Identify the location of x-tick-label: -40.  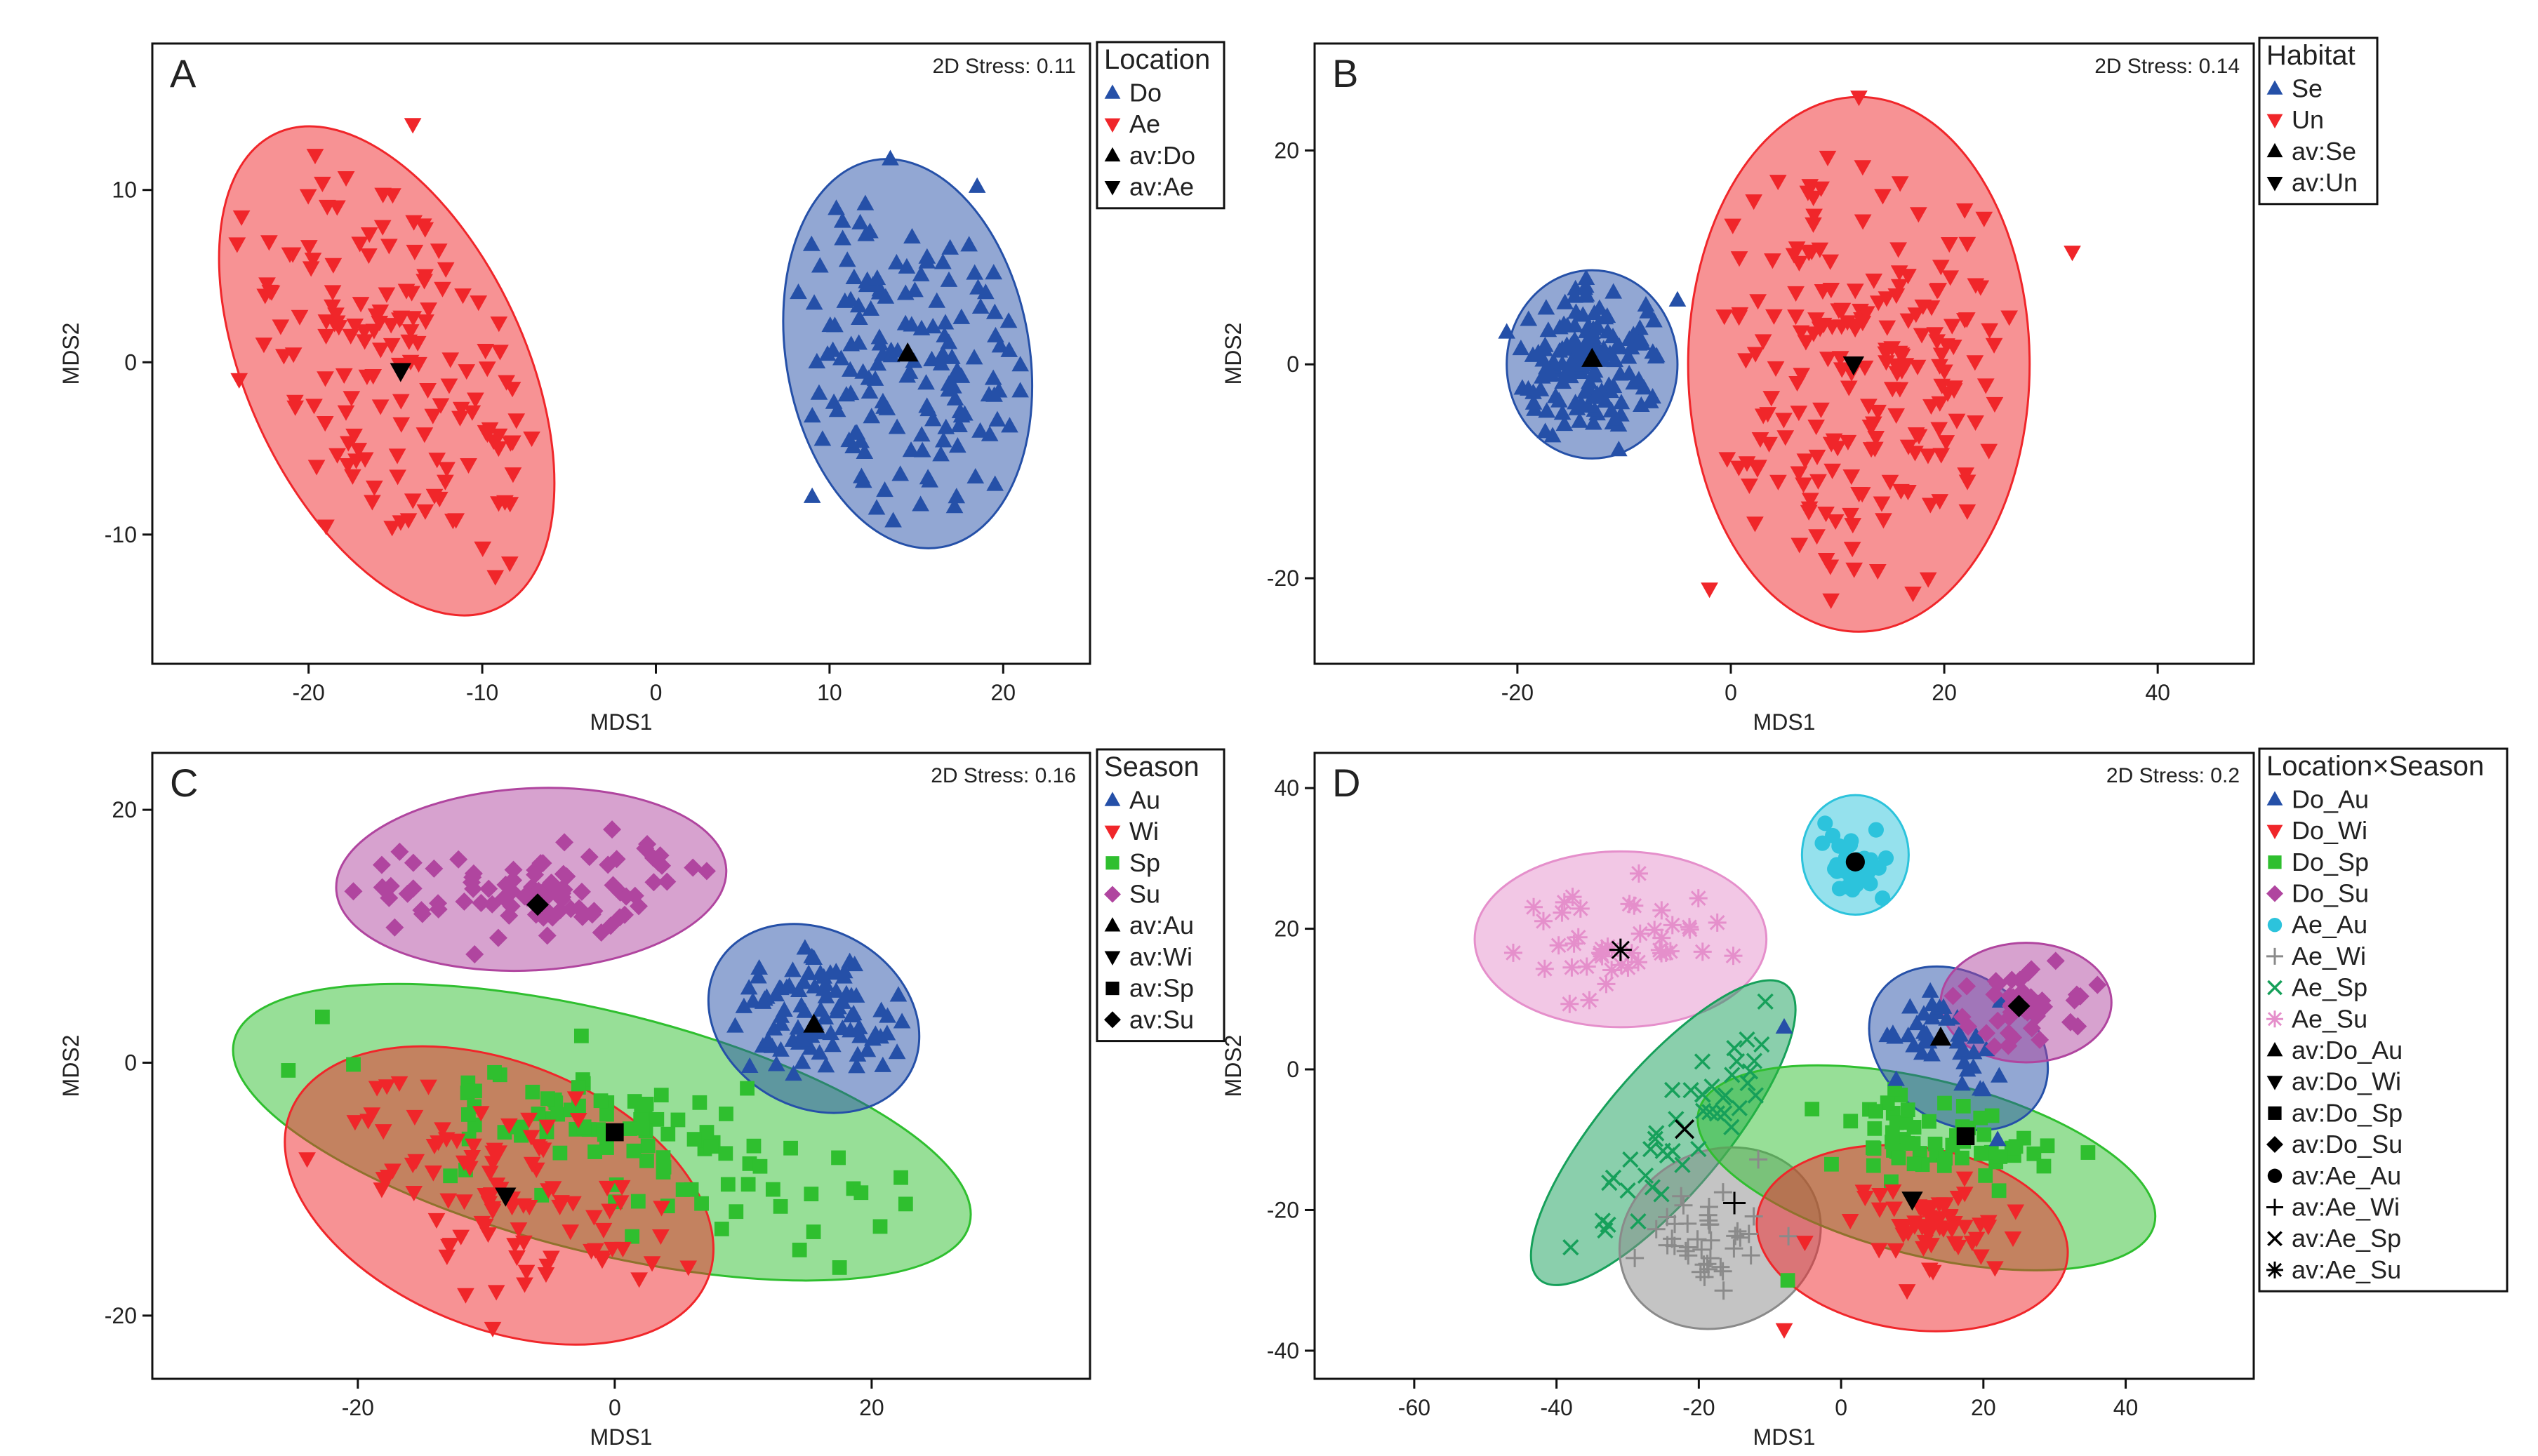
(1557, 1408).